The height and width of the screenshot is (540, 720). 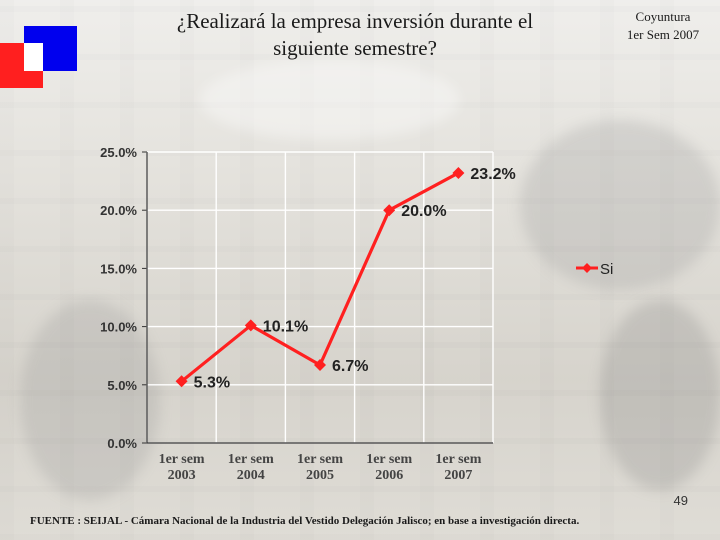 I want to click on x-tick-label: 2005, so click(x=320, y=475).